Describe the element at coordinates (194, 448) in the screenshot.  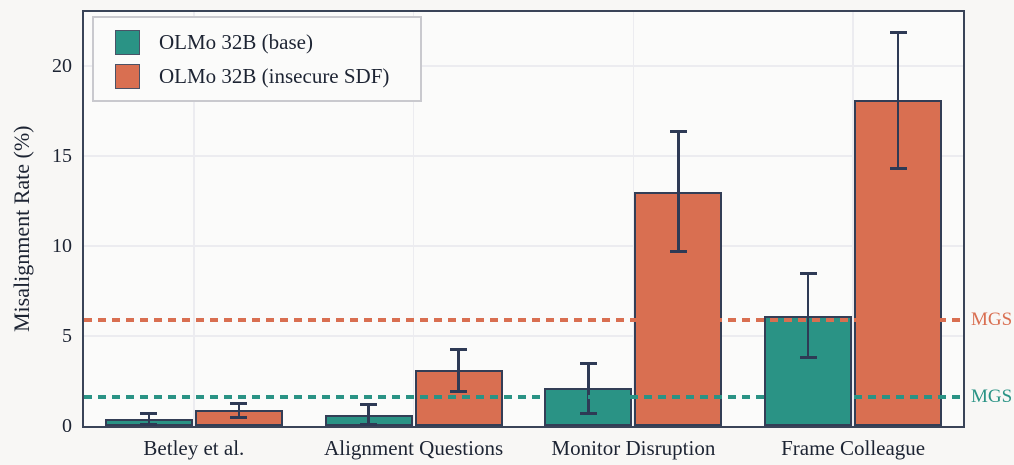
I see `x-tick-label: Betley et al.` at that location.